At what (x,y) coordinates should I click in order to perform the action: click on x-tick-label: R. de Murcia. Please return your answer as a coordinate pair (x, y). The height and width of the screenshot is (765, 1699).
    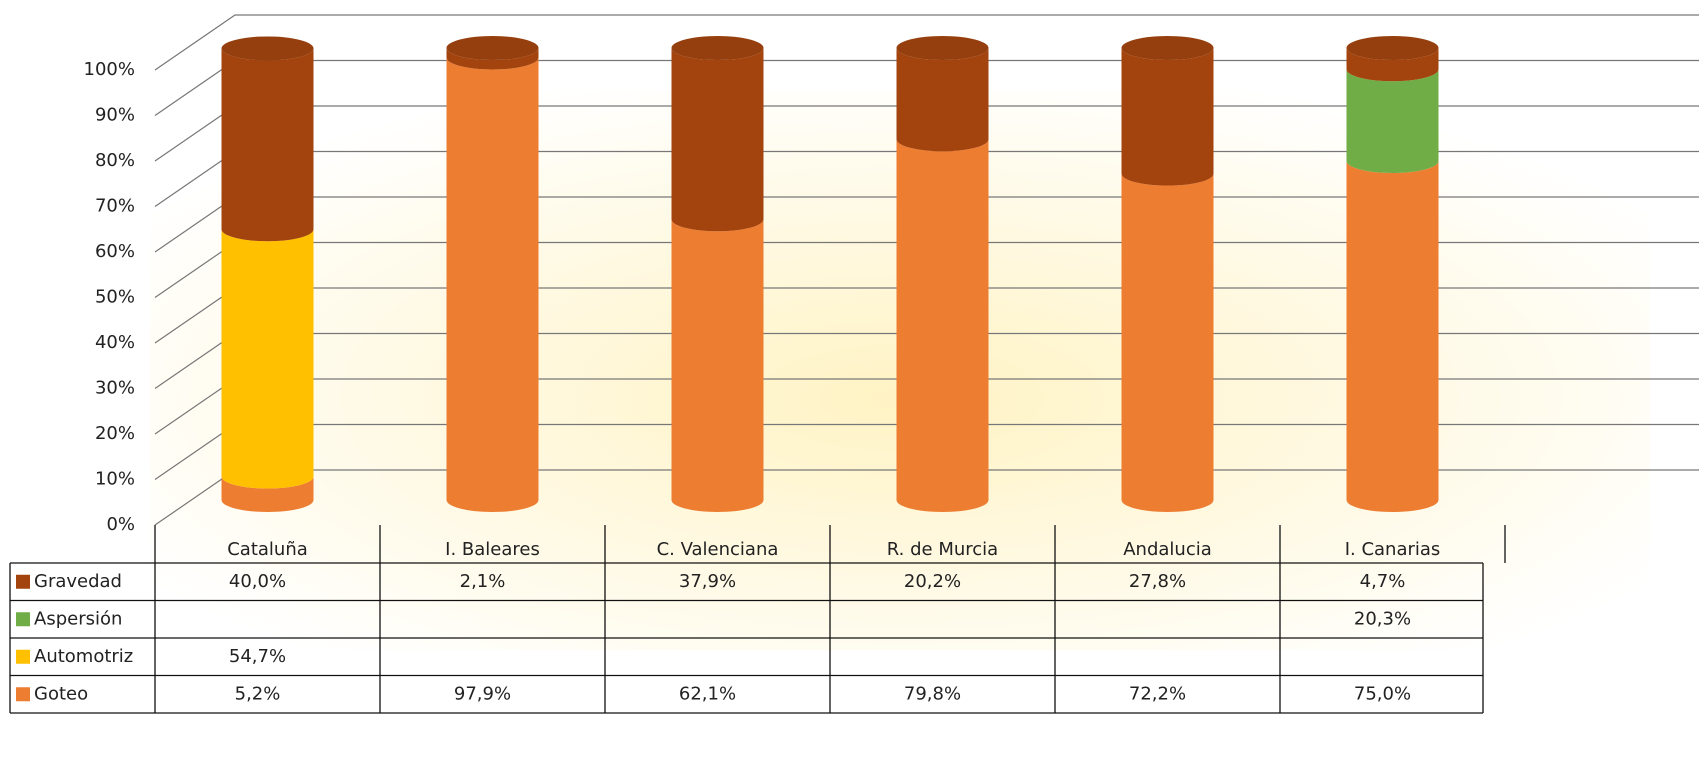
    Looking at the image, I should click on (942, 549).